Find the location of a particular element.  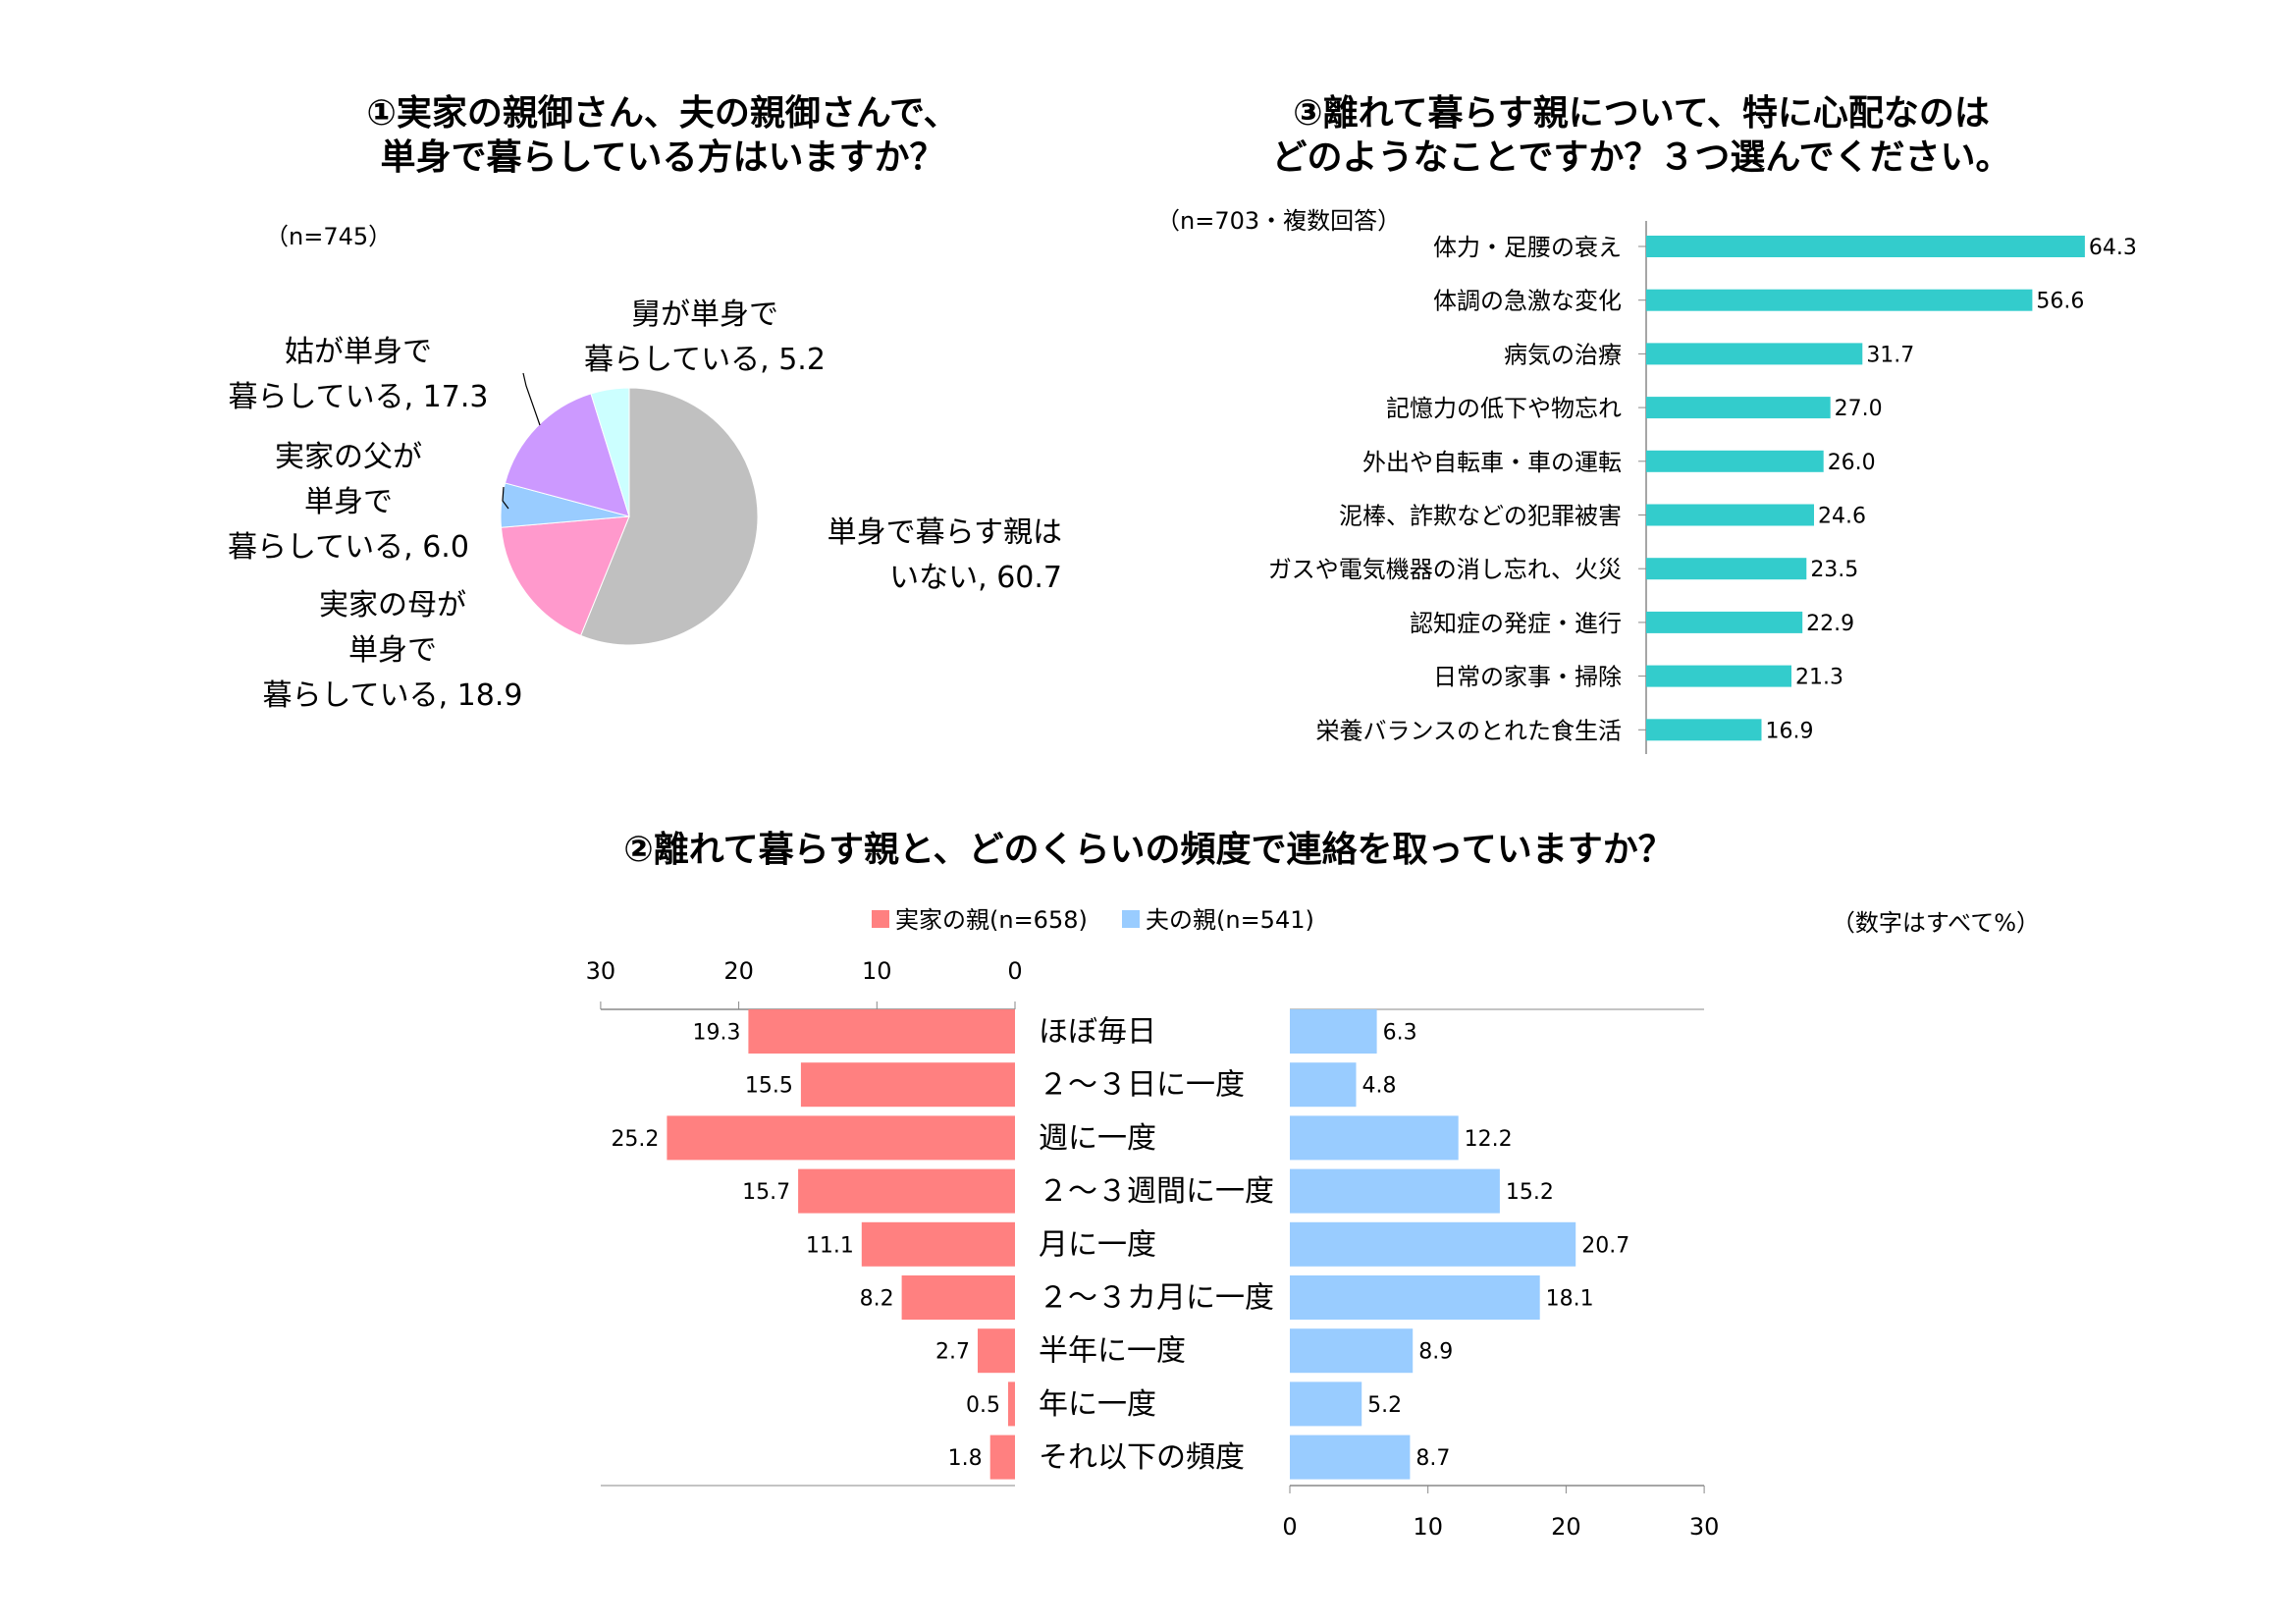

pie-title: 単身で暮らしている方はいますか？ is located at coordinates (663, 157).